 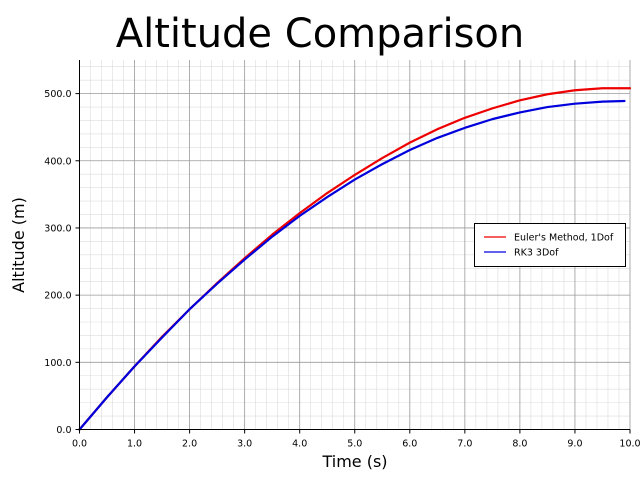 I want to click on x-ticks: 0.0 1.0 2.0 3.0 4.0 5.0 6.0 7.0 8.0 9.0 10.0, so click(x=356, y=439).